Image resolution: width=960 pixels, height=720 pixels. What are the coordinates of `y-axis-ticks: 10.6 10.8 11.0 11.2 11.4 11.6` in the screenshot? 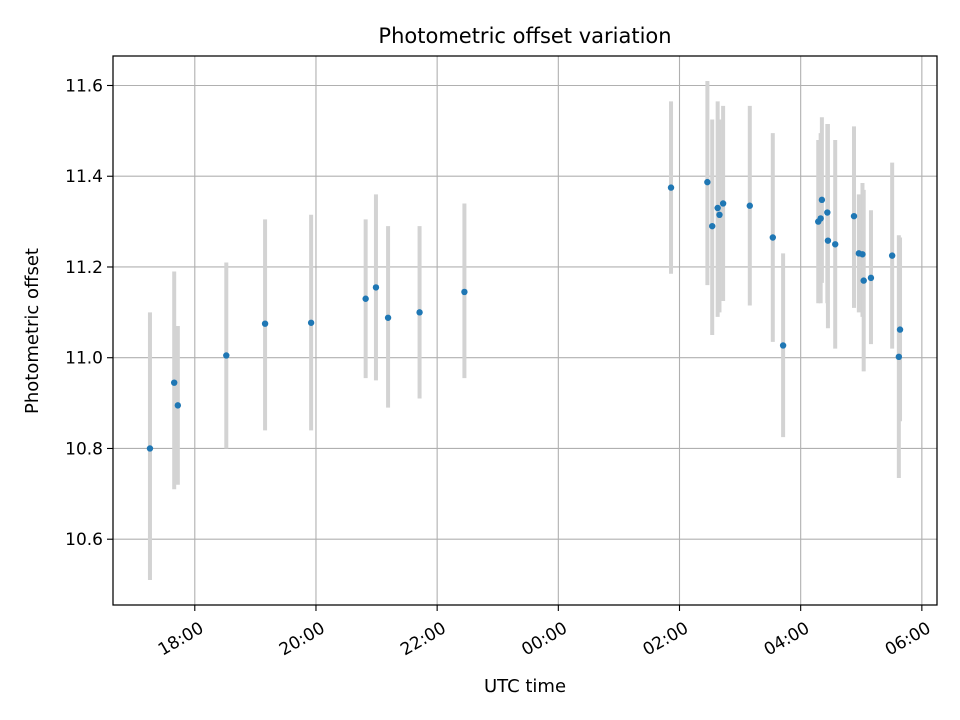 It's located at (89, 313).